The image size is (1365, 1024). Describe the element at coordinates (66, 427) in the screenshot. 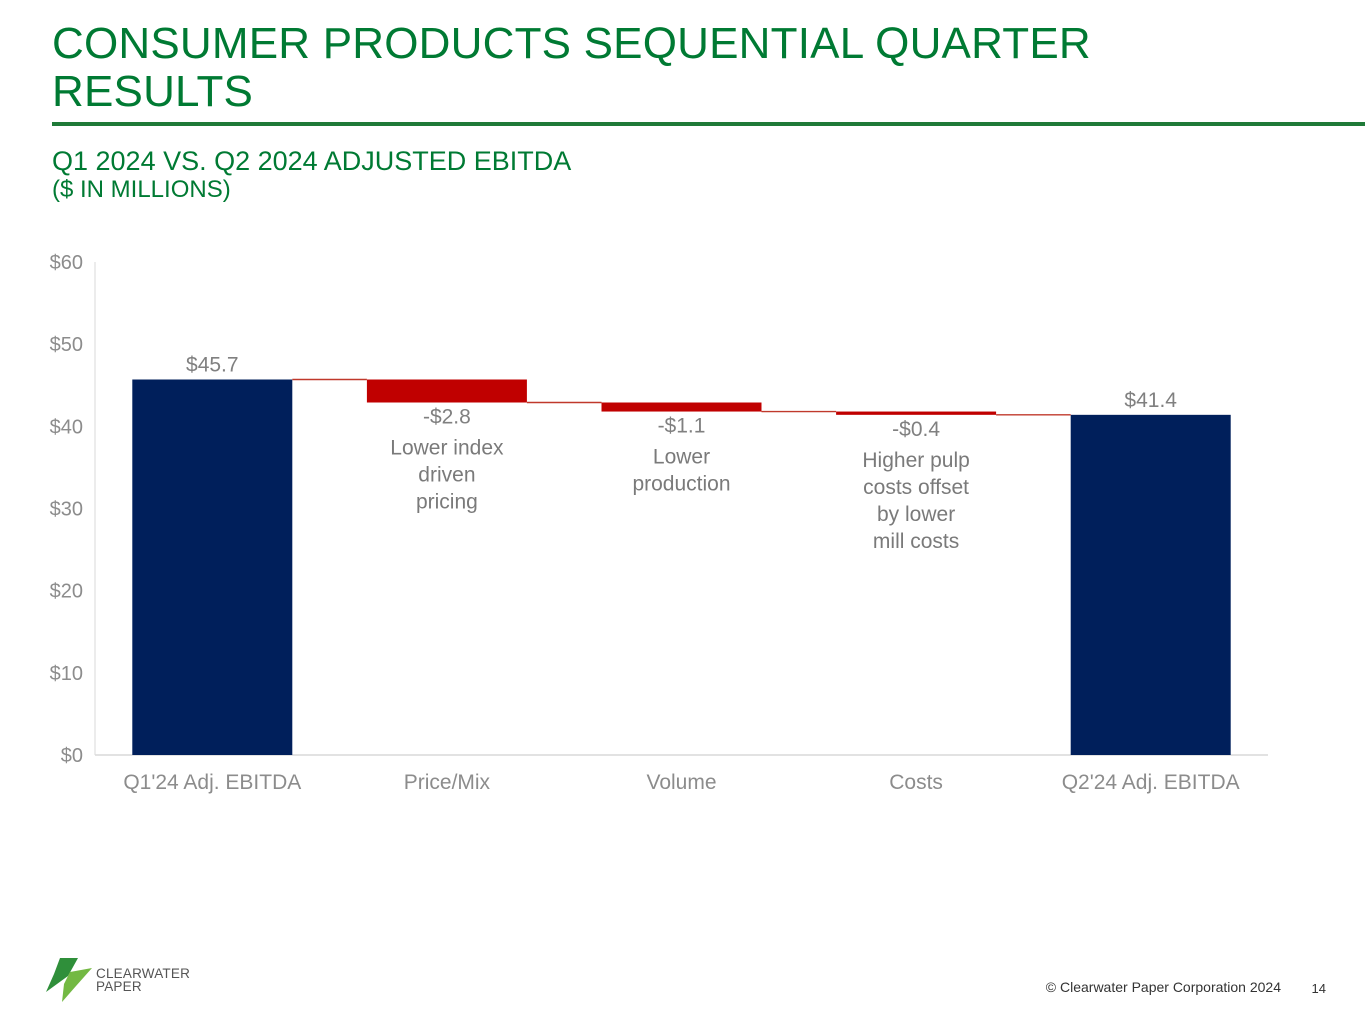

I see `y-tick-label: $40` at that location.